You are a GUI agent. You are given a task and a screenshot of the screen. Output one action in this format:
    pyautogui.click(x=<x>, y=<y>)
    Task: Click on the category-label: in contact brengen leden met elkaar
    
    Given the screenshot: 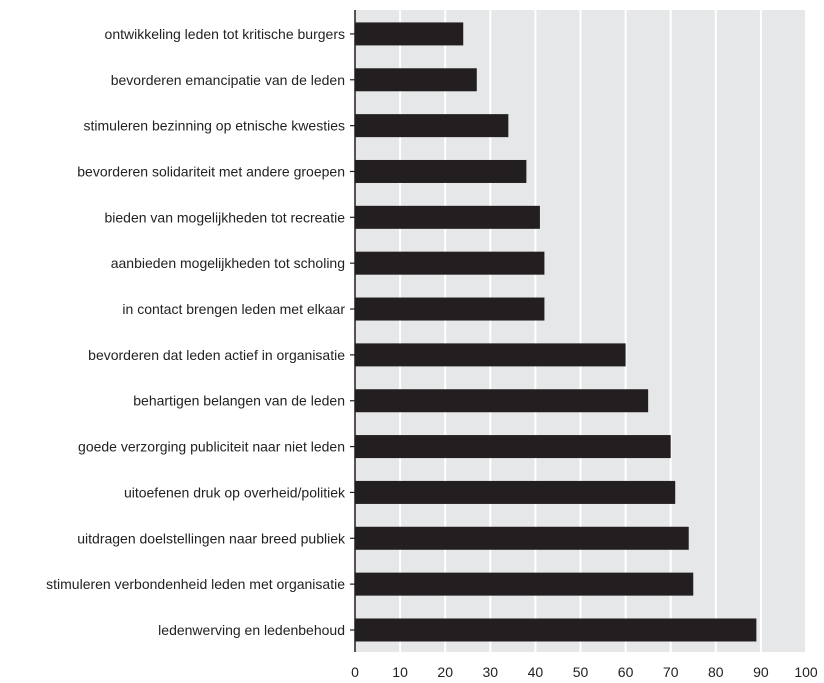 What is the action you would take?
    pyautogui.click(x=233, y=309)
    